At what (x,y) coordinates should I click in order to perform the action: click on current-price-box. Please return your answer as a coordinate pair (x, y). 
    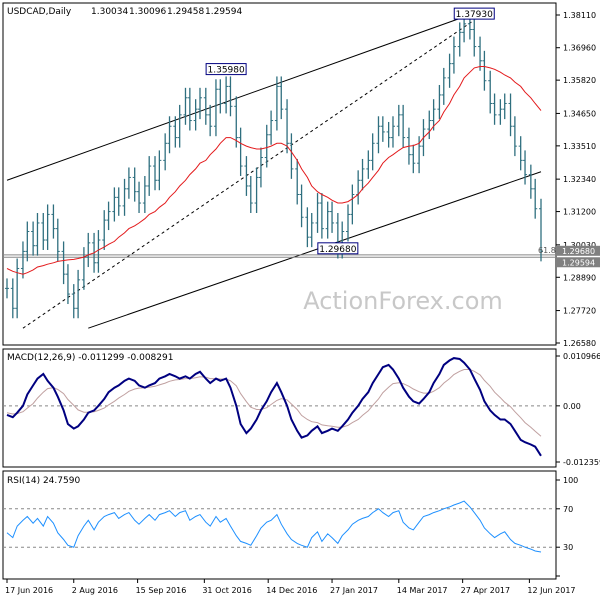
    Looking at the image, I should click on (578, 262).